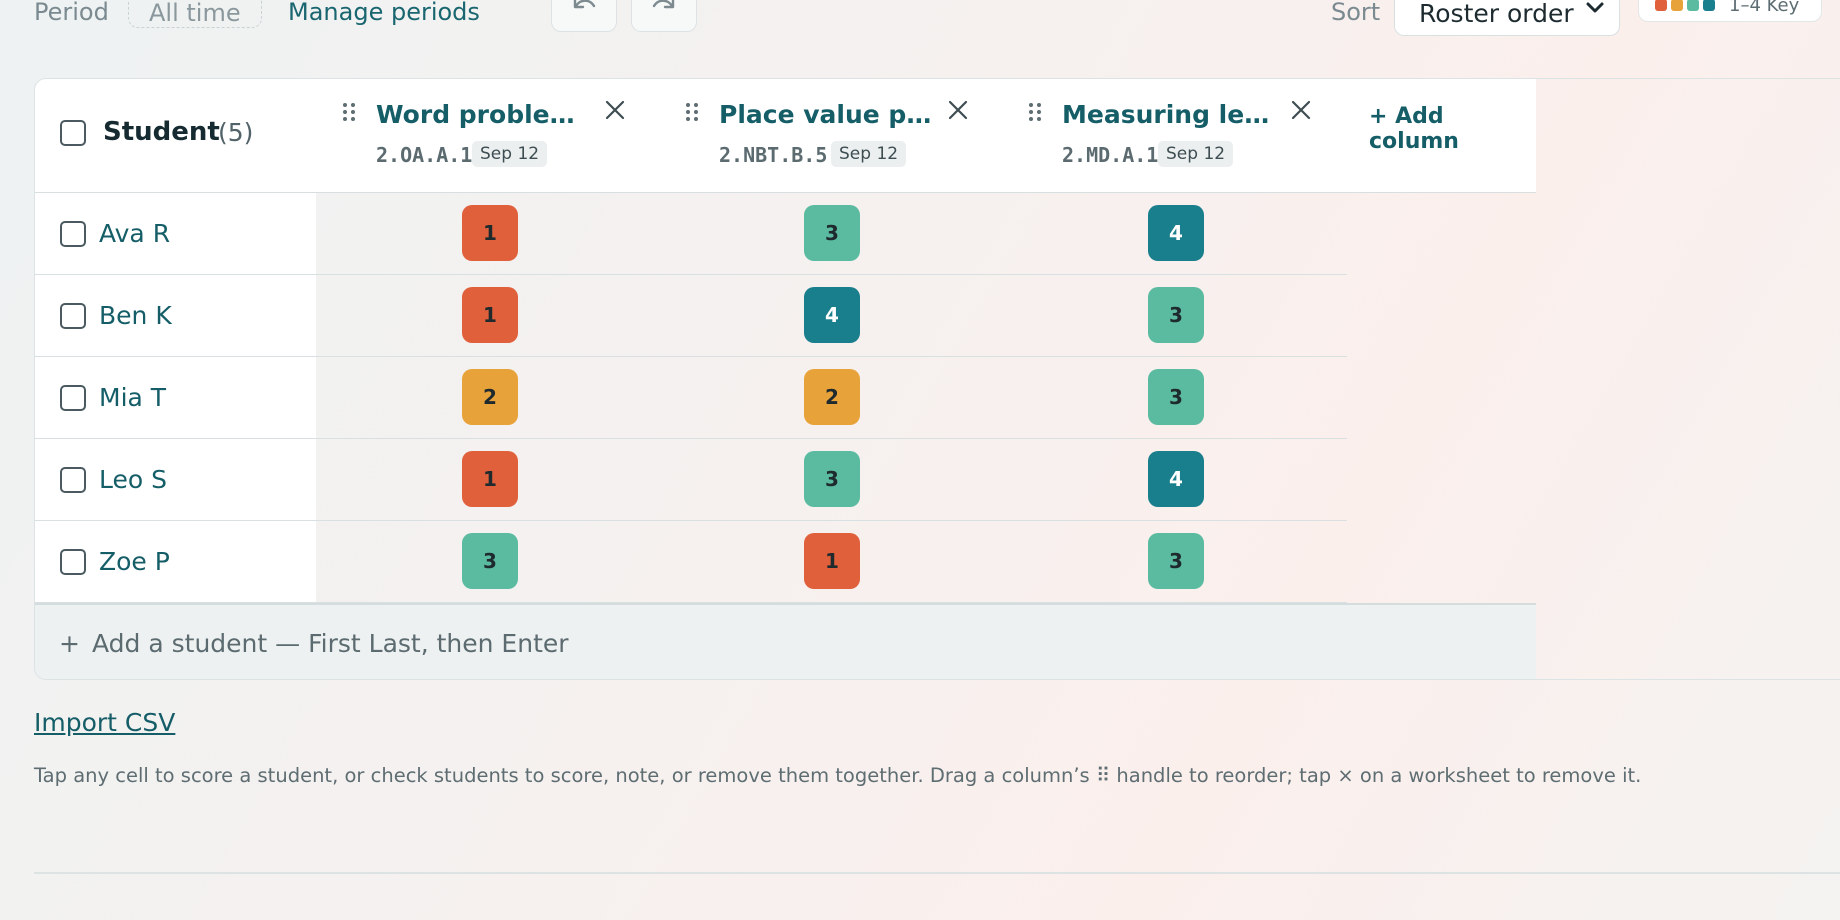 Image resolution: width=1840 pixels, height=920 pixels. What do you see at coordinates (424, 155) in the screenshot?
I see `column-standard: 2.OA.A.1` at bounding box center [424, 155].